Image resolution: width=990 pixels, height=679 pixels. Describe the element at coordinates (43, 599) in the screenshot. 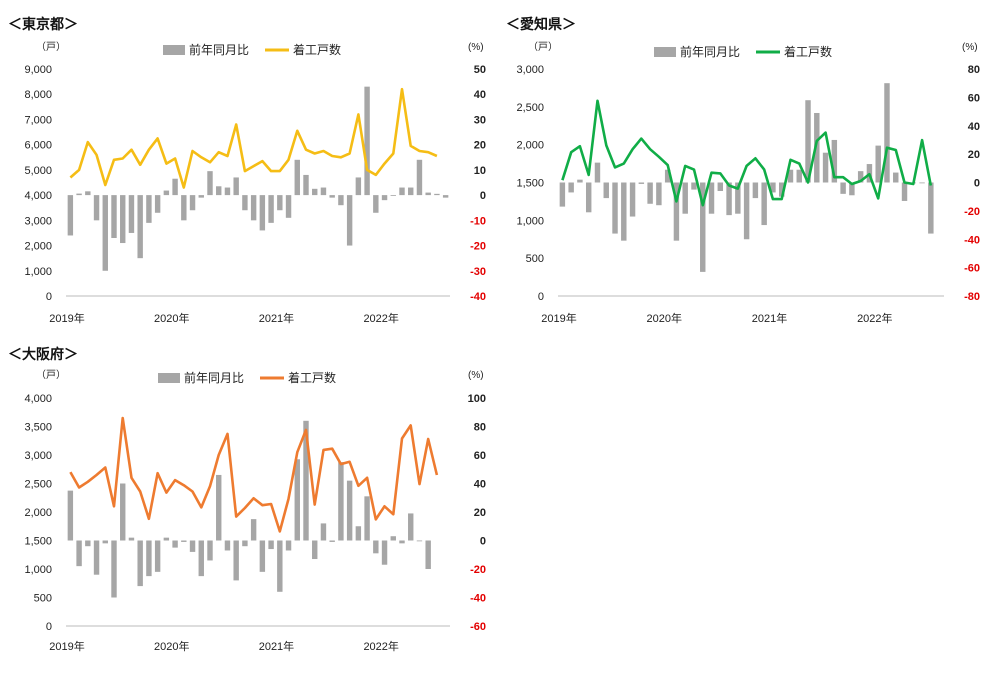

I see `left-tick-label: 500` at that location.